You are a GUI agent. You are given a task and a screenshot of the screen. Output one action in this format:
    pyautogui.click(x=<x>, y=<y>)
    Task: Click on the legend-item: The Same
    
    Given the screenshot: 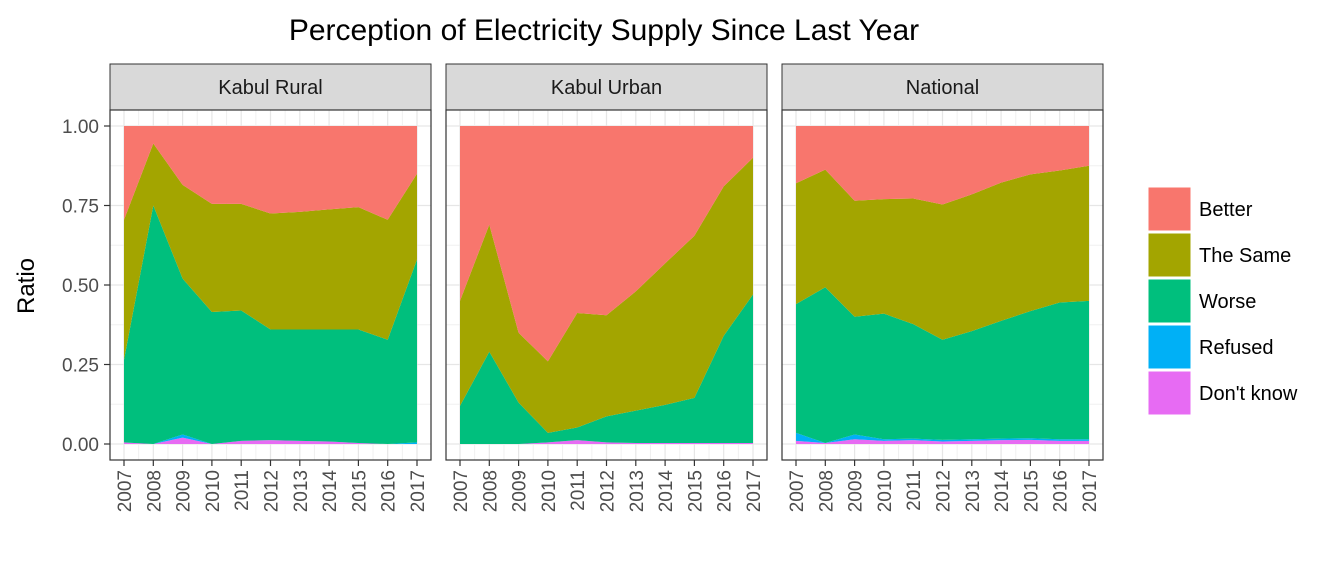 What is the action you would take?
    pyautogui.click(x=1219, y=255)
    